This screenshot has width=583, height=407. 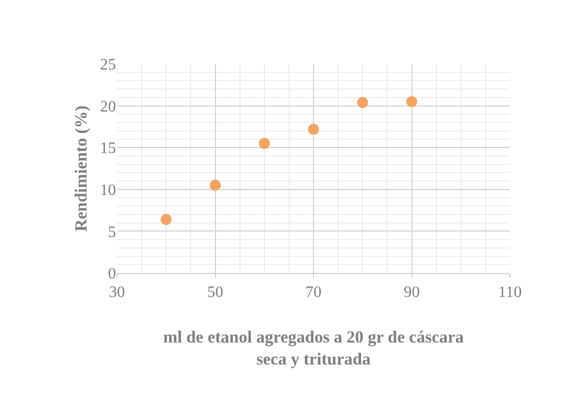 I want to click on y-tick-label: 20, so click(x=108, y=107).